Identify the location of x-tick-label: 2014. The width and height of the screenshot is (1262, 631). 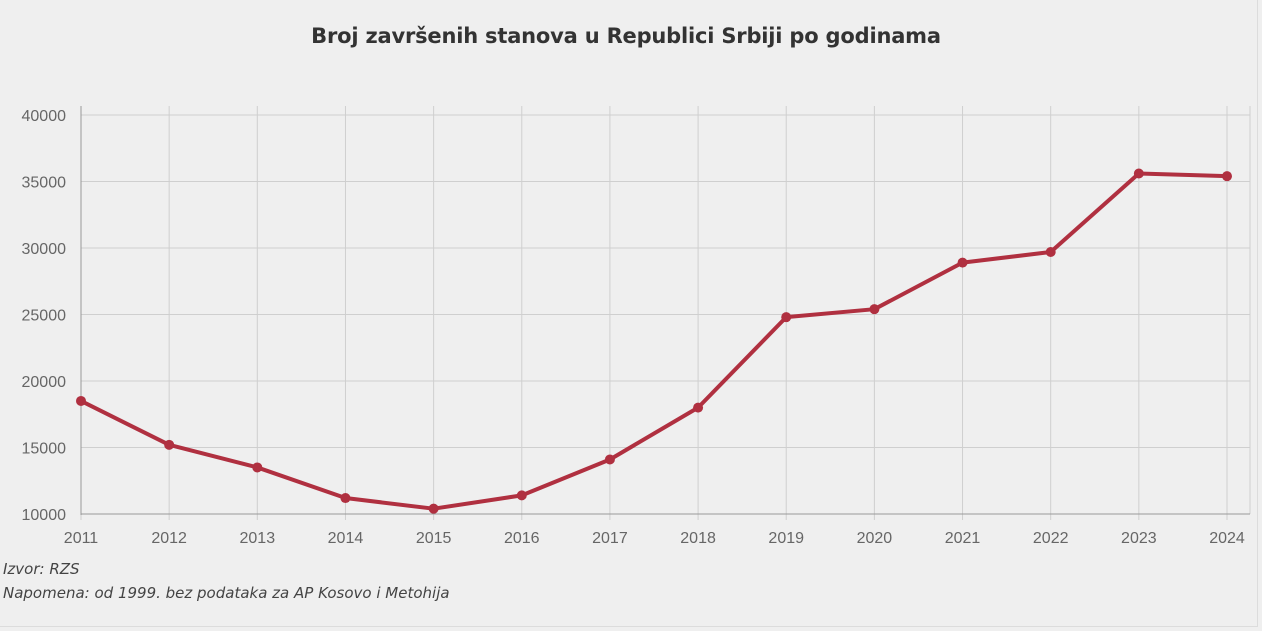
(346, 538).